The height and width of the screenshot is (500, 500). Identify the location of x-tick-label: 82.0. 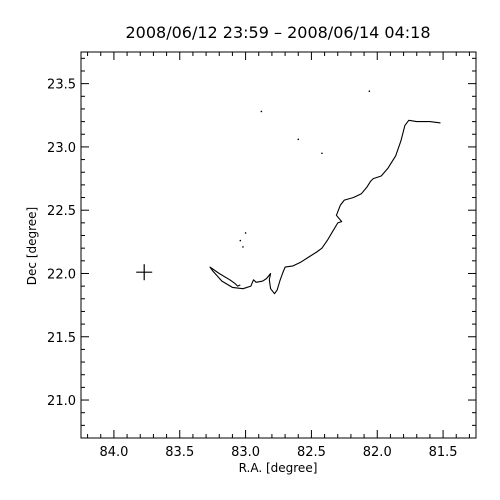
(377, 452).